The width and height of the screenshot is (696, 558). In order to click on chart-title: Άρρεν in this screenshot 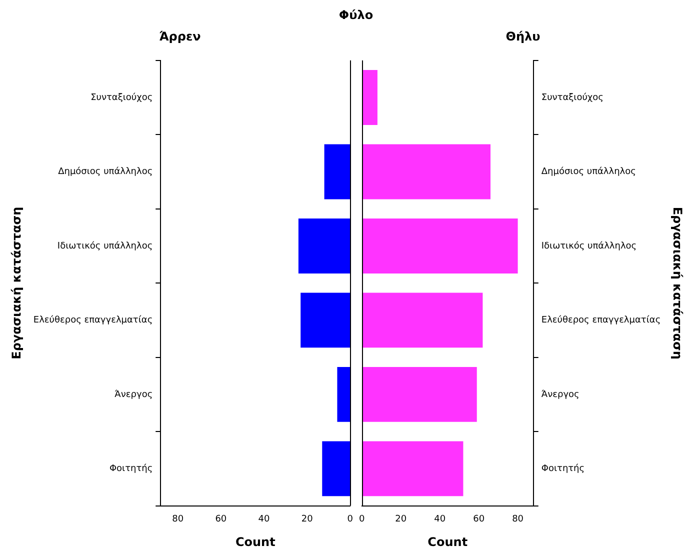, I will do `click(180, 36)`.